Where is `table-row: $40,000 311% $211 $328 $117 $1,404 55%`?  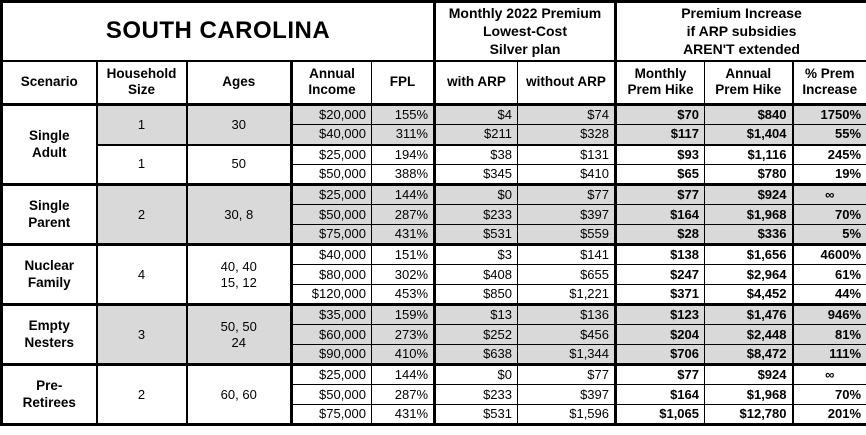
table-row: $40,000 311% $211 $328 $117 $1,404 55% is located at coordinates (434, 134).